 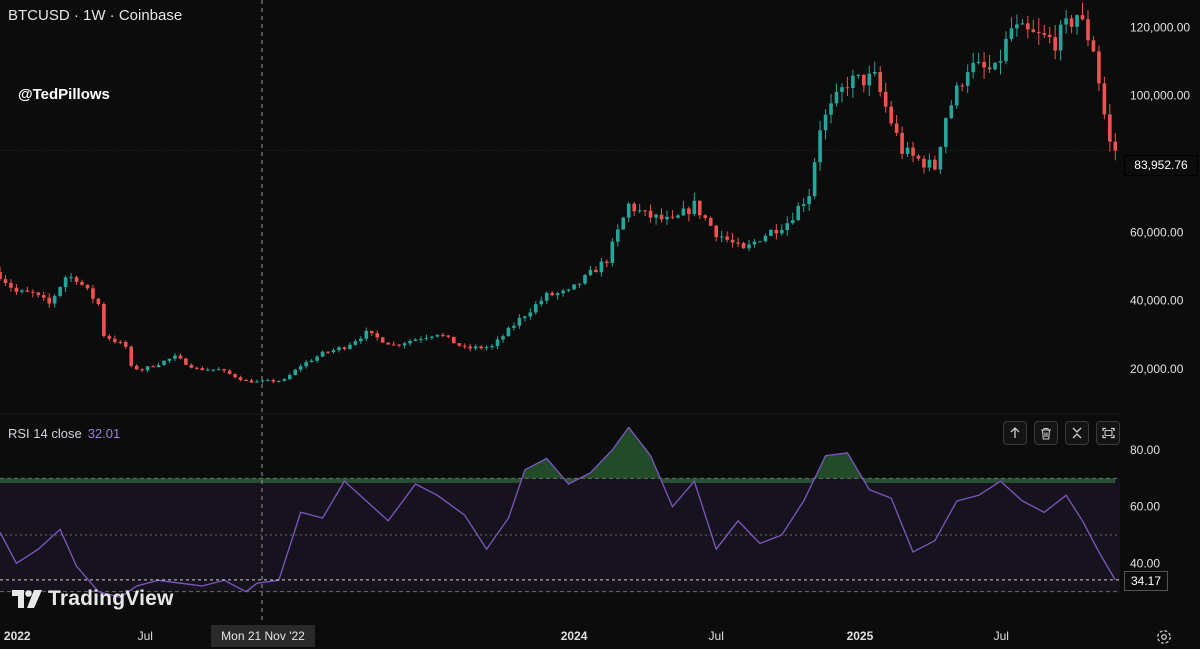 I want to click on tradingview-logo: TradingView, so click(x=93, y=599).